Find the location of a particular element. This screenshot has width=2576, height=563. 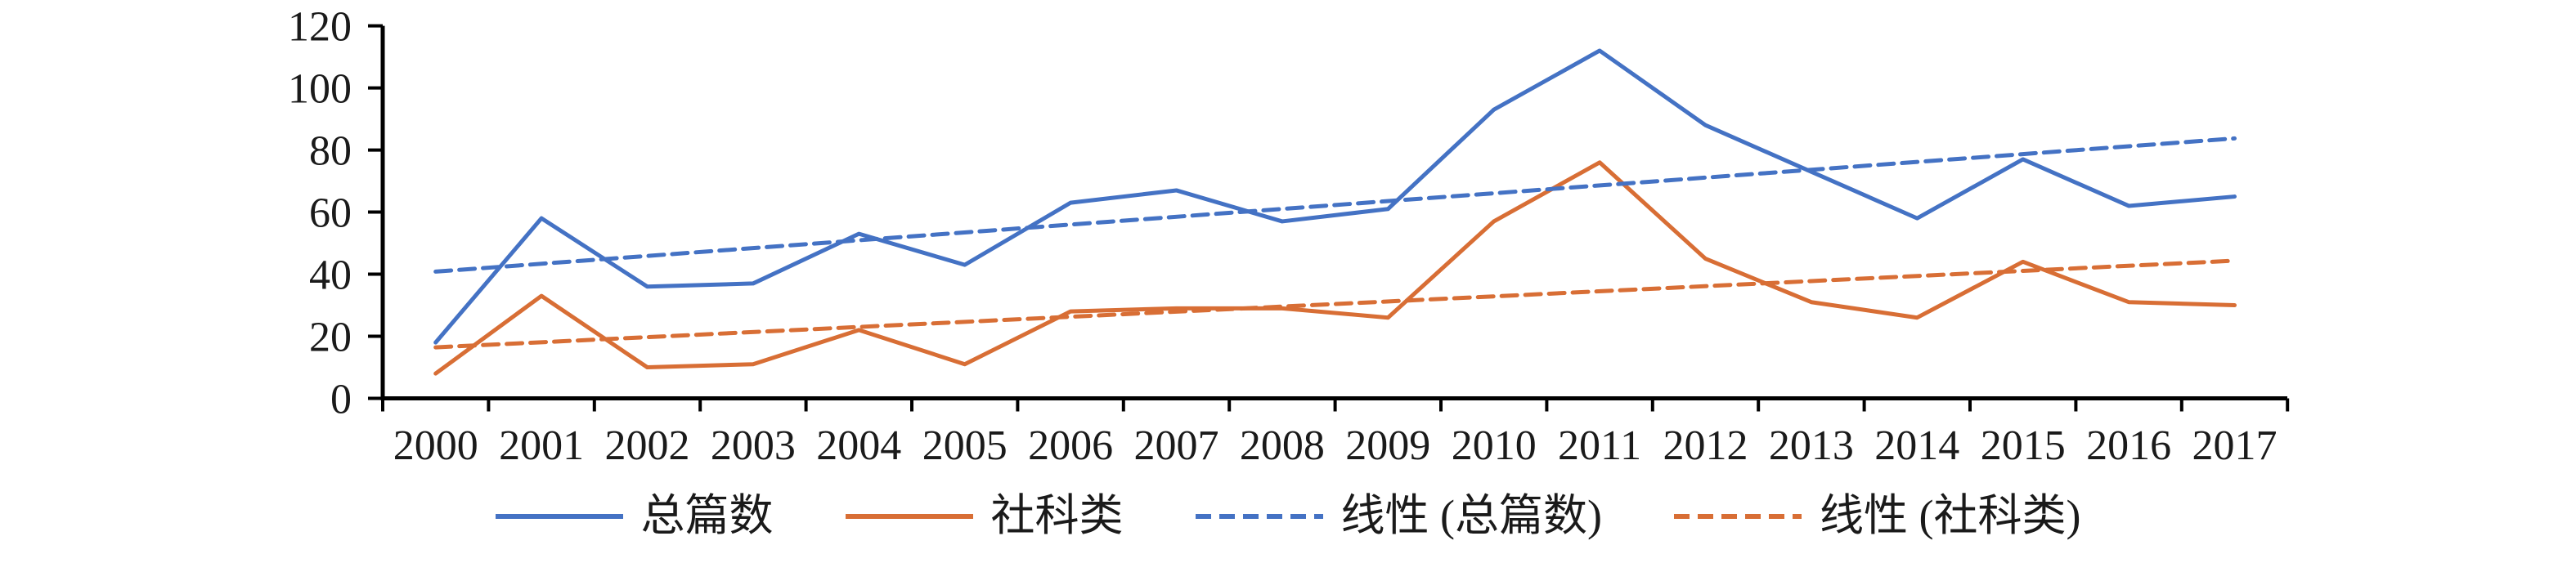

chart-legend: 总篇数 社科类 线性 (总篇数) 线性 (社科类) is located at coordinates (1288, 516).